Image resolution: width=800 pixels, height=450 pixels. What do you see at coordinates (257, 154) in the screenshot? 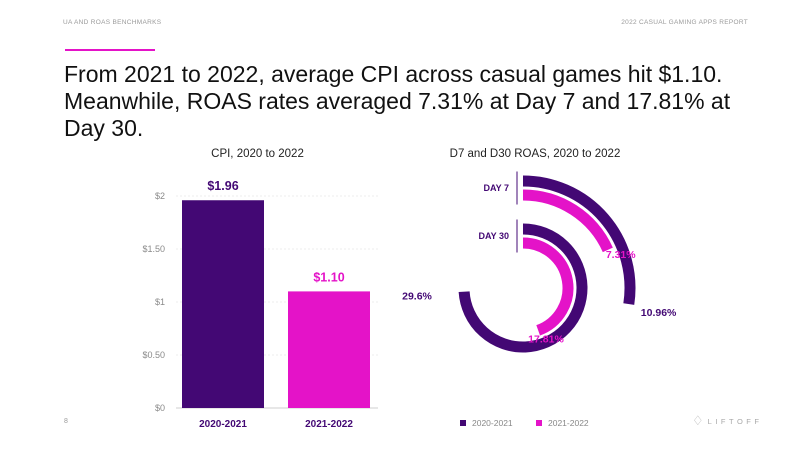
I see `cpi-chart-title: CPI, 2020 to 2022` at bounding box center [257, 154].